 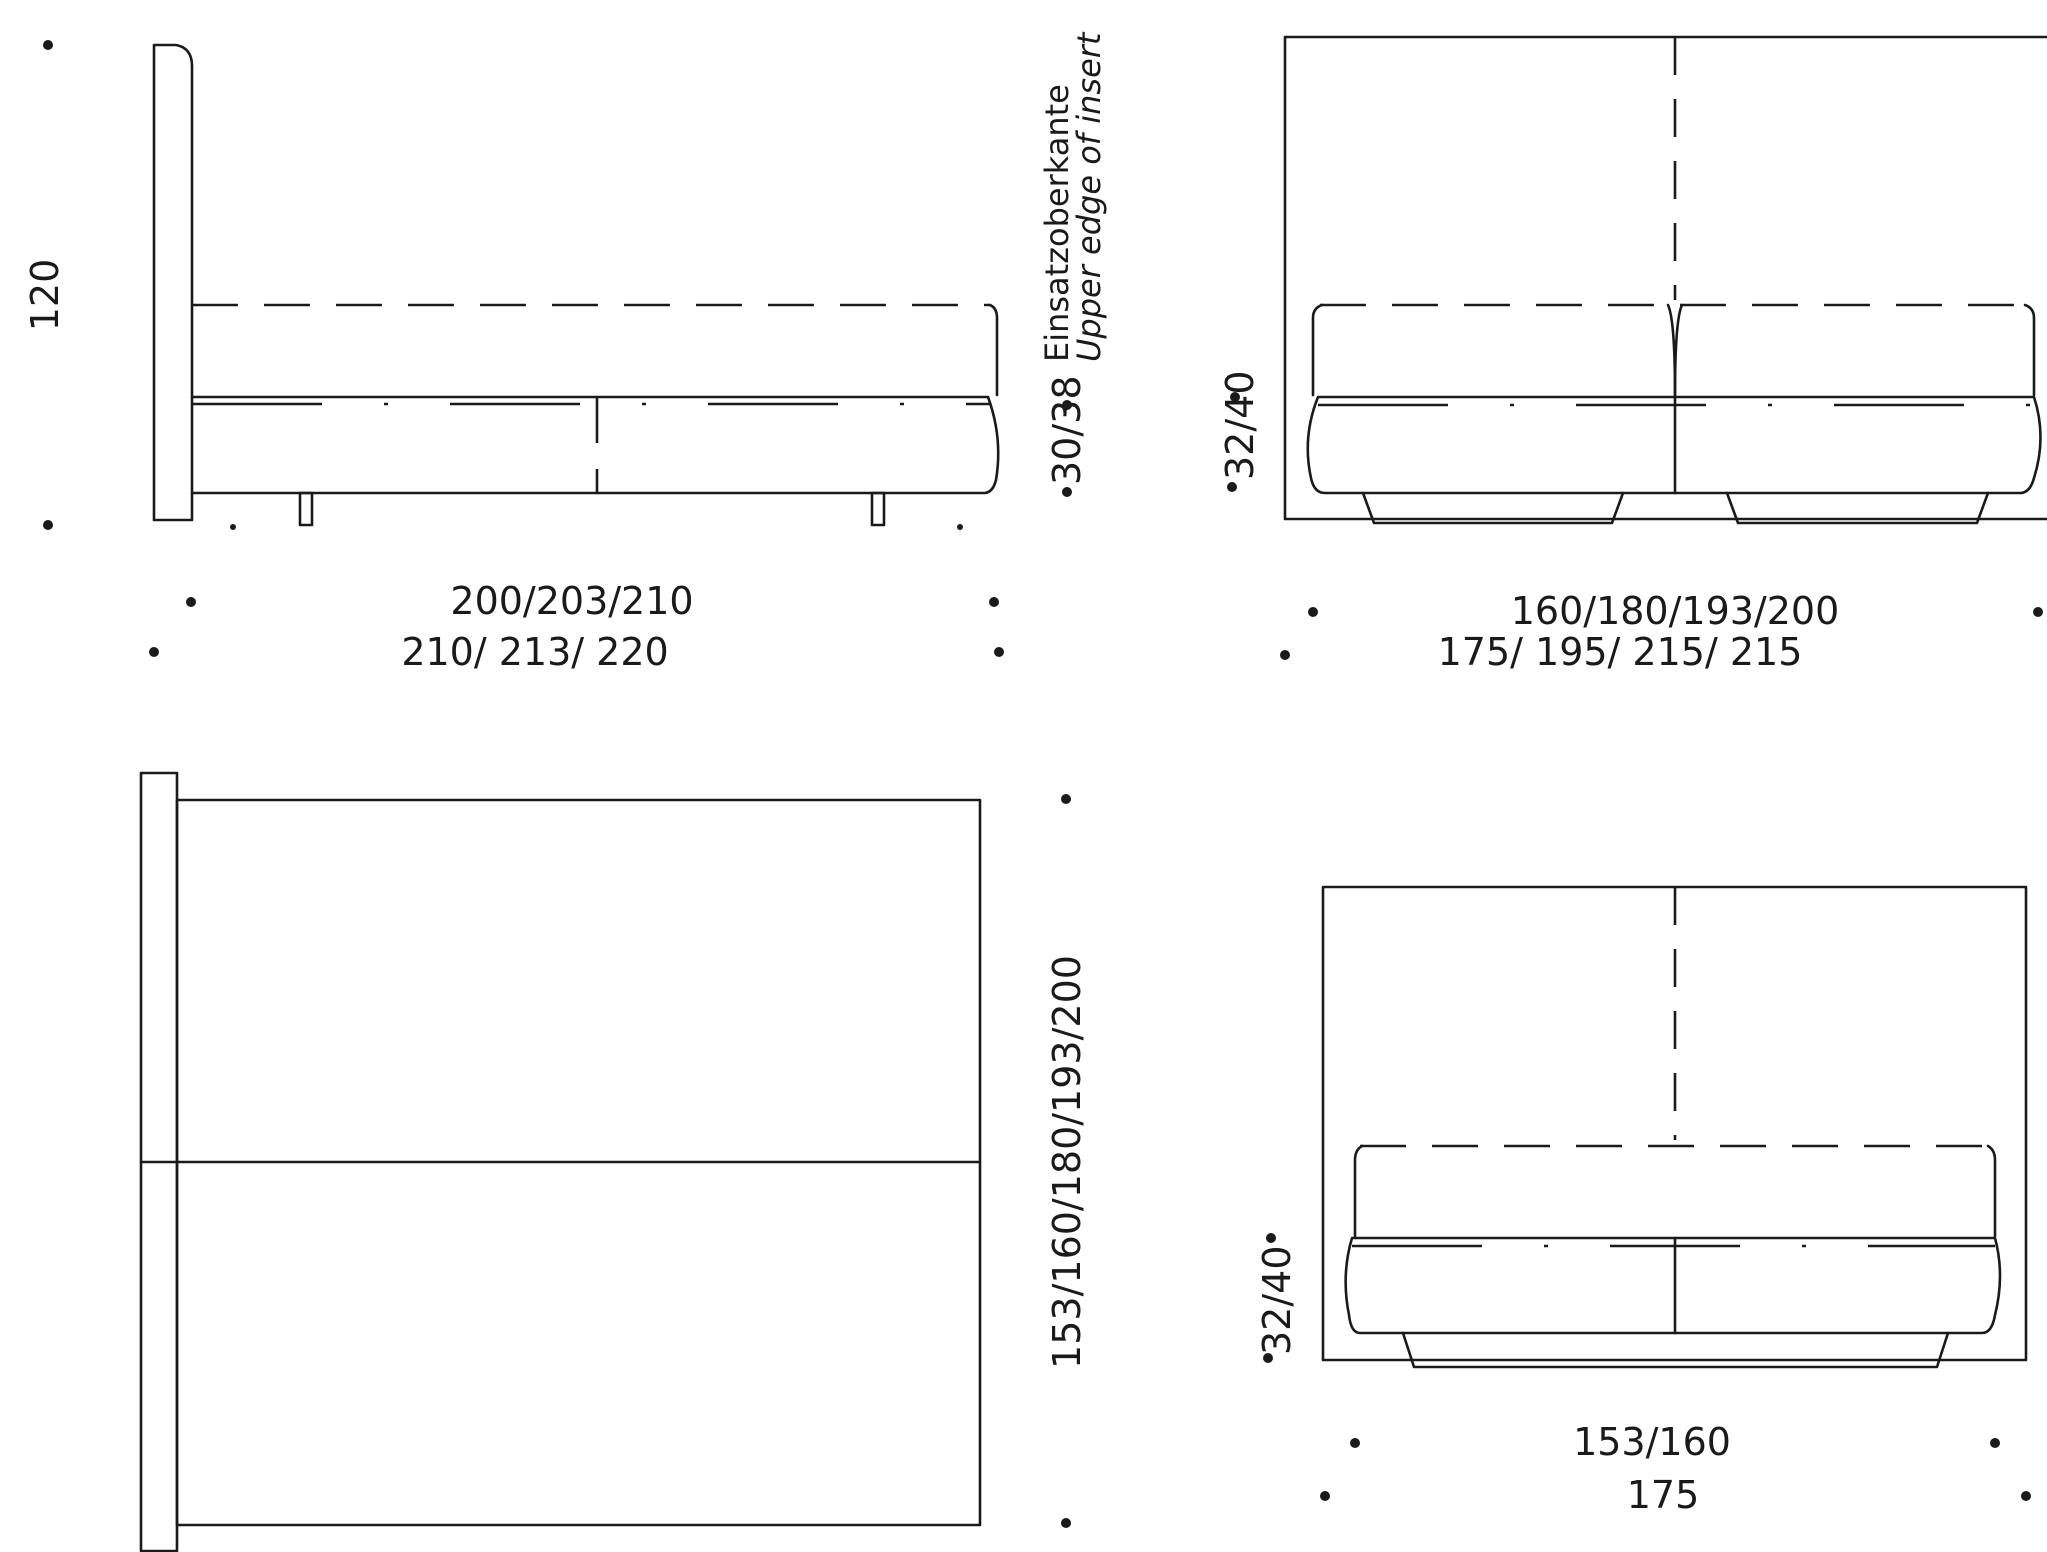 What do you see at coordinates (173, 282) in the screenshot?
I see `headboard` at bounding box center [173, 282].